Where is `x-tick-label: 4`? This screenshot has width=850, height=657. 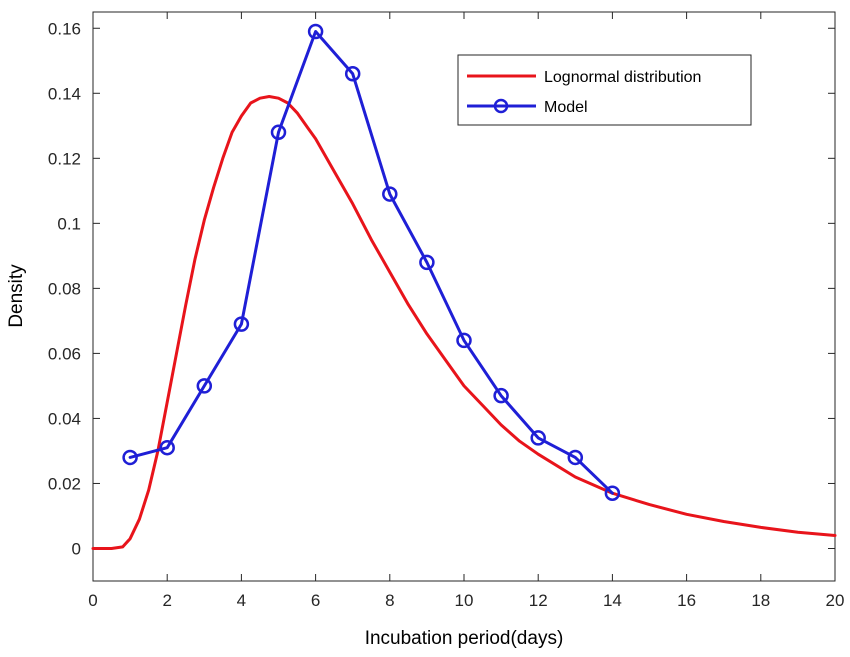
x-tick-label: 4 is located at coordinates (241, 600).